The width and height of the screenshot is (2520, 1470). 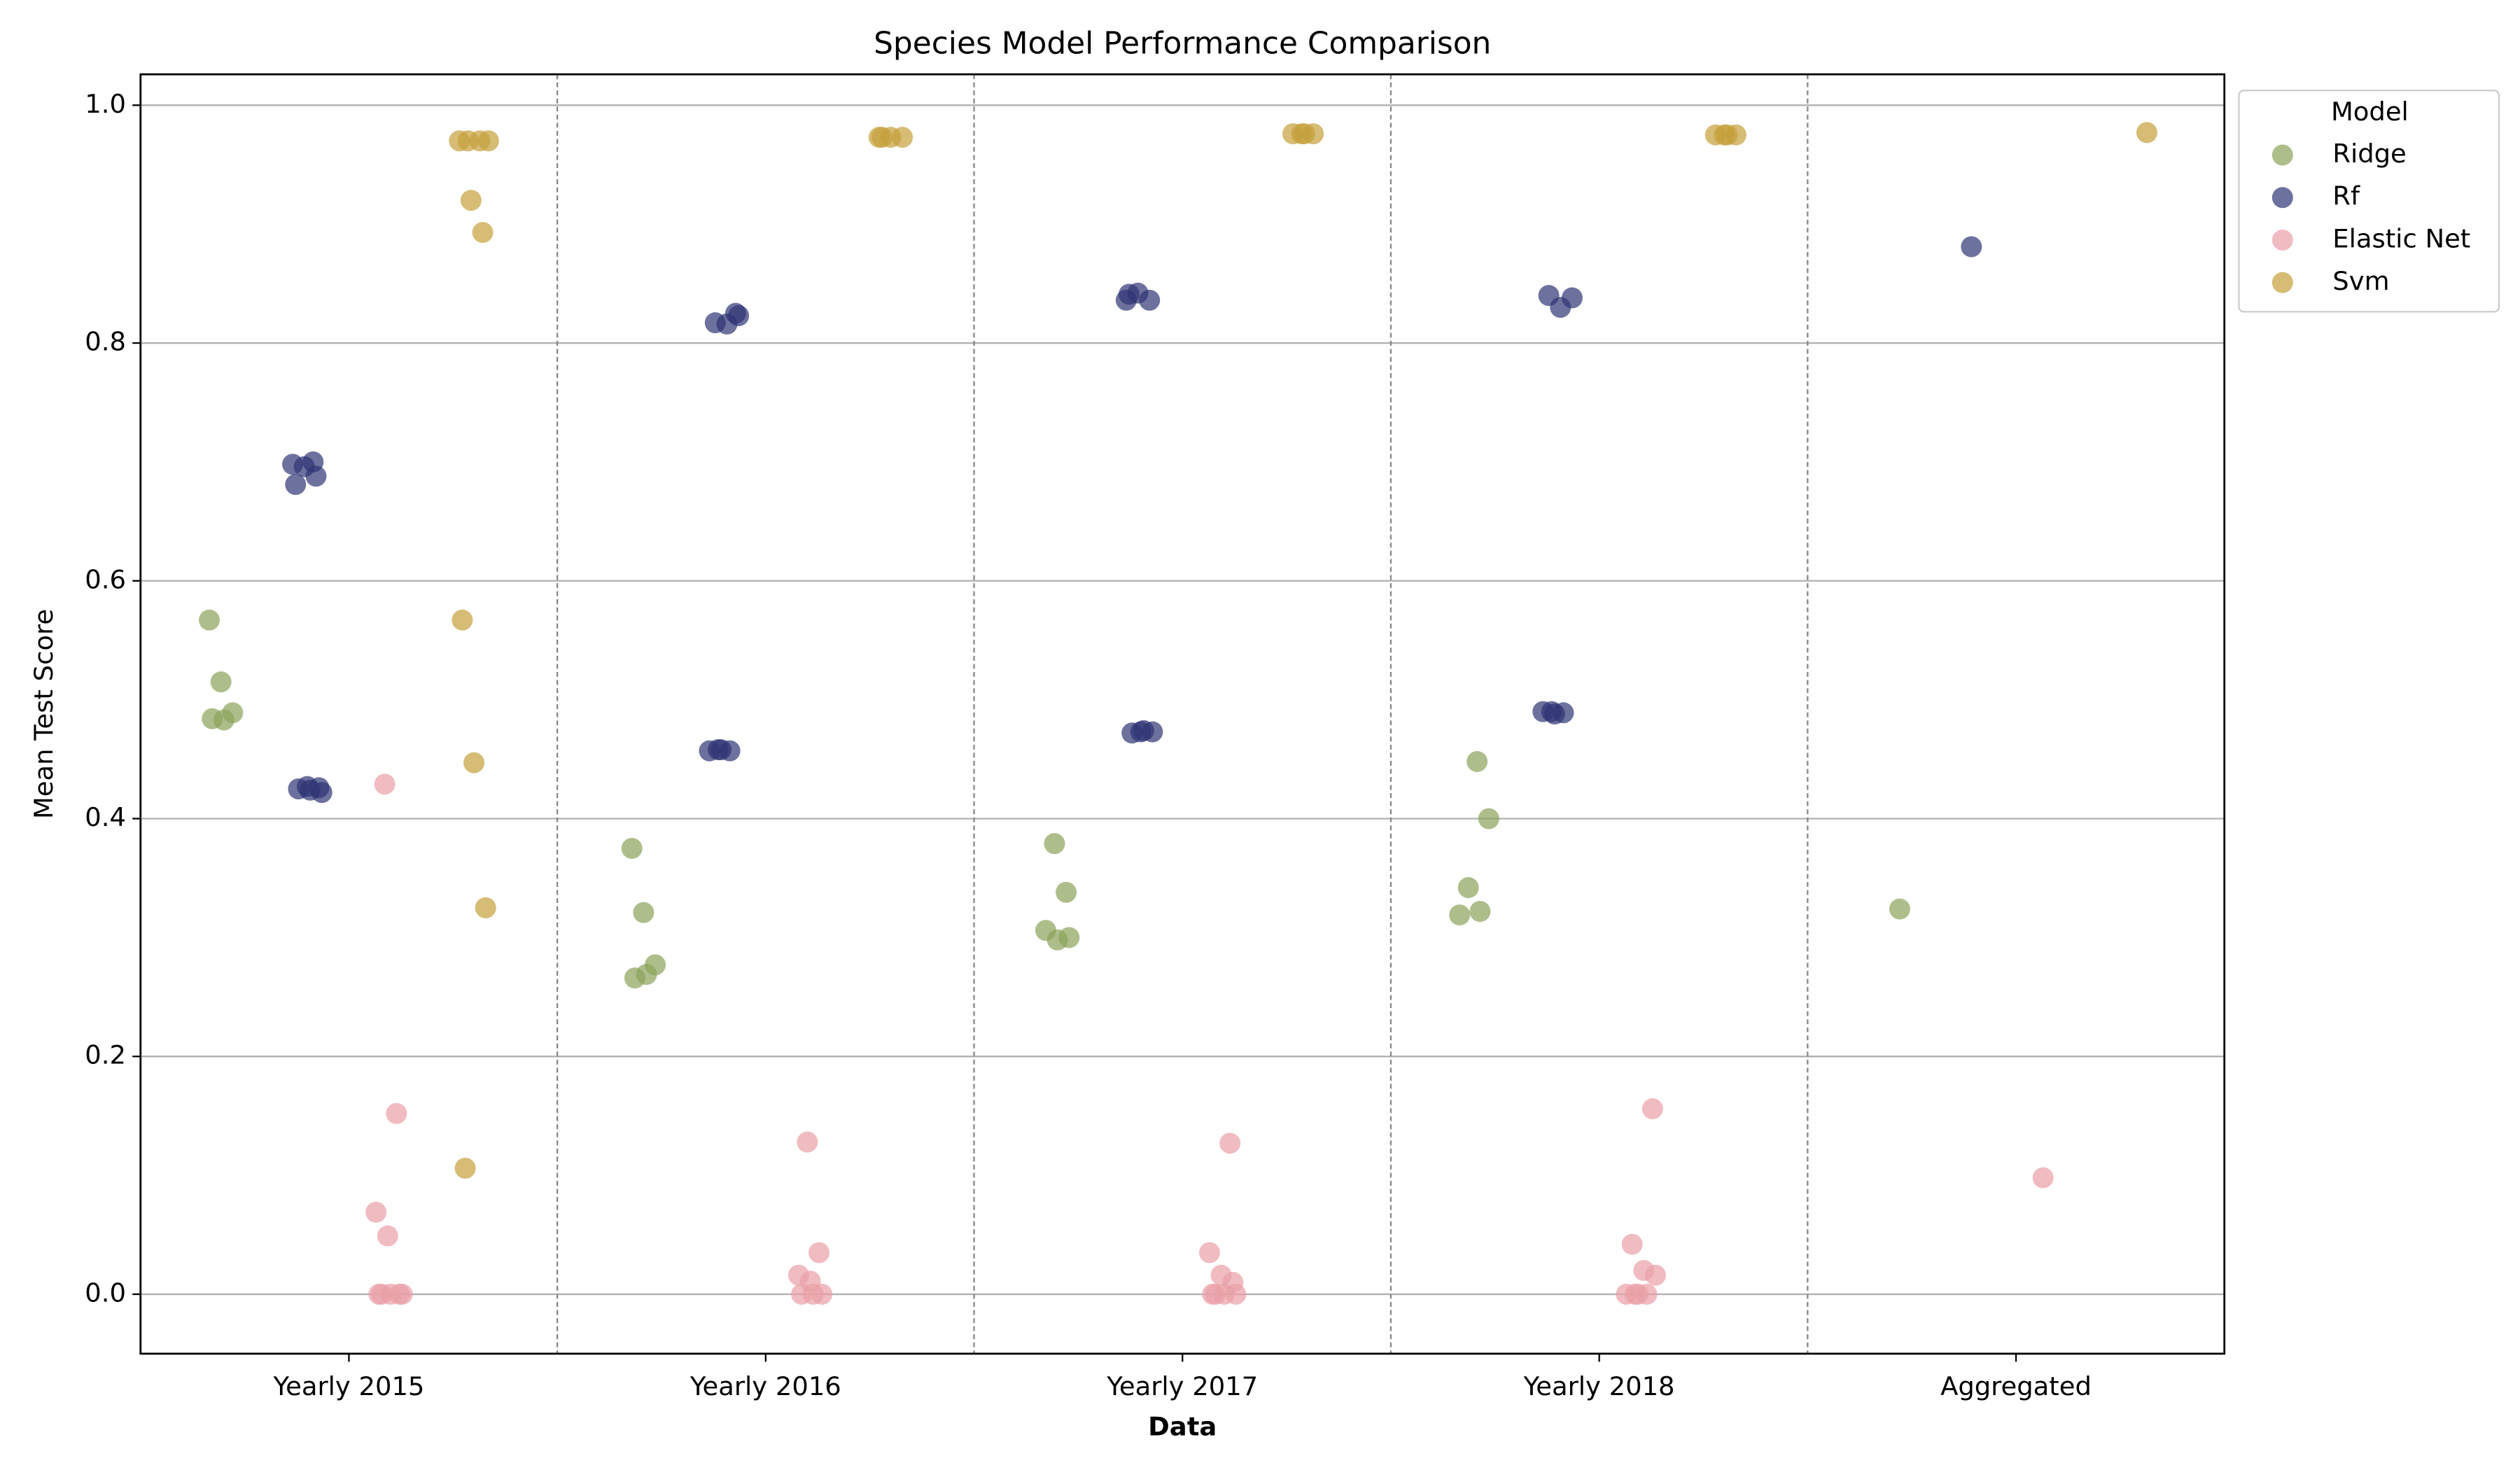 I want to click on legend-title: Model, so click(x=2370, y=112).